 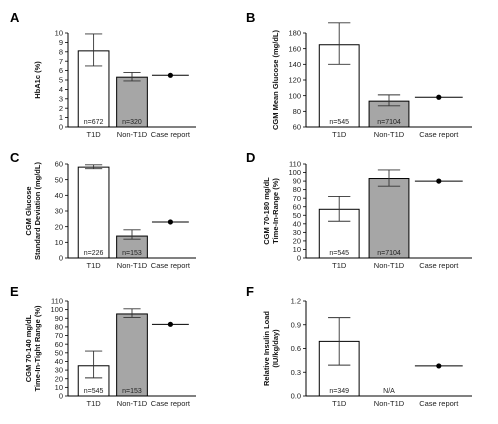 What do you see at coordinates (296, 301) in the screenshot?
I see `y-tick-label: 1.2` at bounding box center [296, 301].